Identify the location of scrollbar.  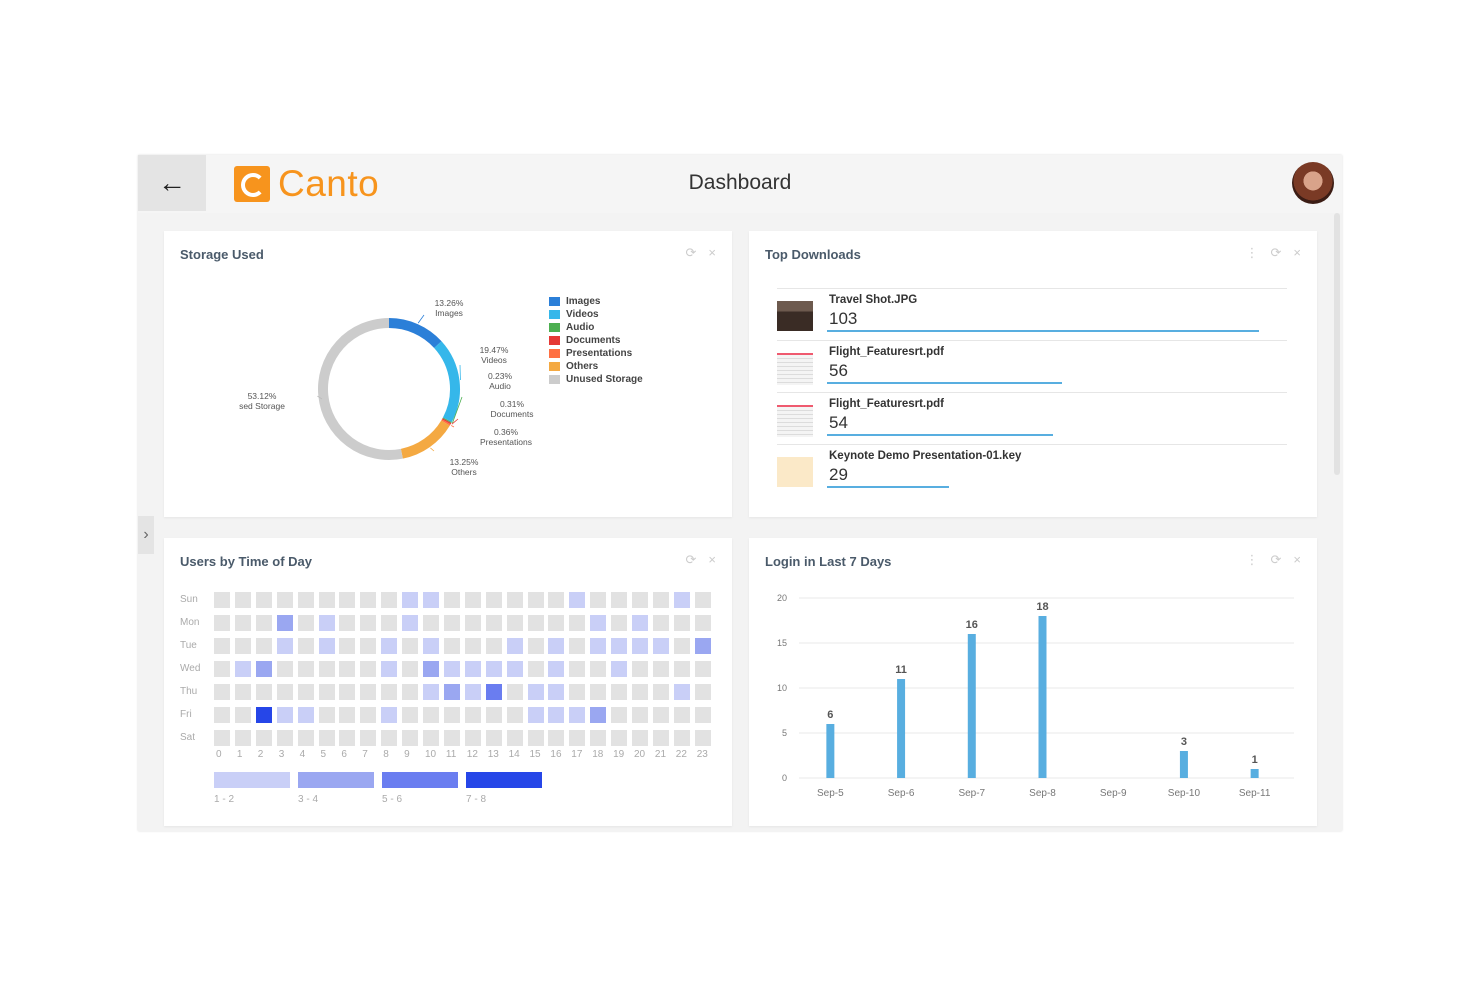
(1337, 344).